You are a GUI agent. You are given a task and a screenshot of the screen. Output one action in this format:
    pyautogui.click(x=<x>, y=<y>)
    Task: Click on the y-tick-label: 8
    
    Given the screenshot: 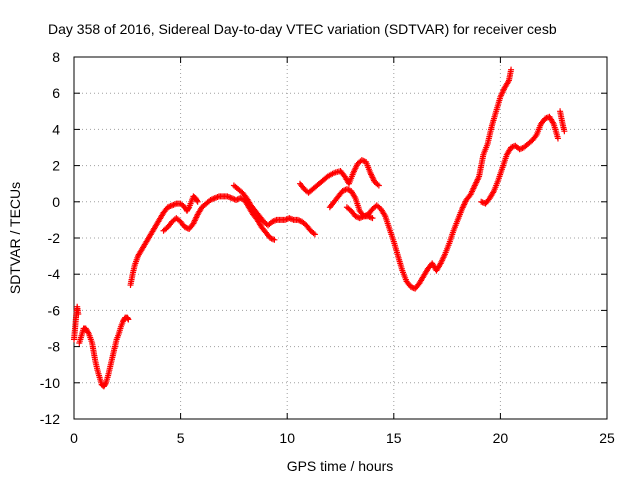 What is the action you would take?
    pyautogui.click(x=56, y=57)
    